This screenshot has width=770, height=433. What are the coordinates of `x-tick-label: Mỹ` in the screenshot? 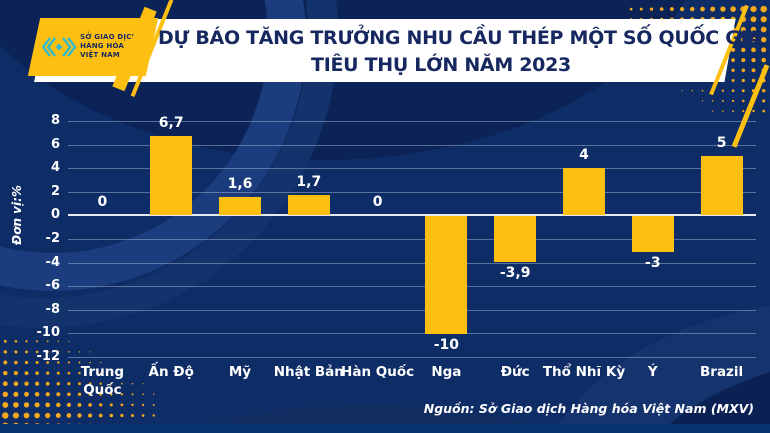 It's located at (240, 372).